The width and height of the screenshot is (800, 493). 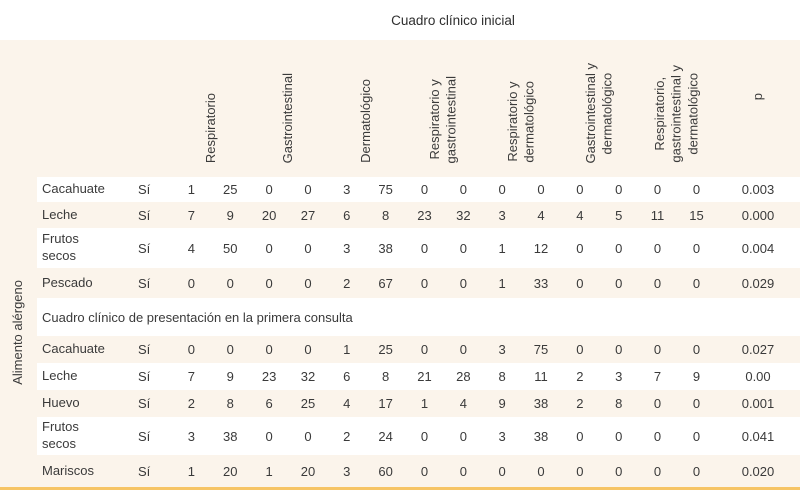 I want to click on value-cell: 11, so click(x=541, y=376).